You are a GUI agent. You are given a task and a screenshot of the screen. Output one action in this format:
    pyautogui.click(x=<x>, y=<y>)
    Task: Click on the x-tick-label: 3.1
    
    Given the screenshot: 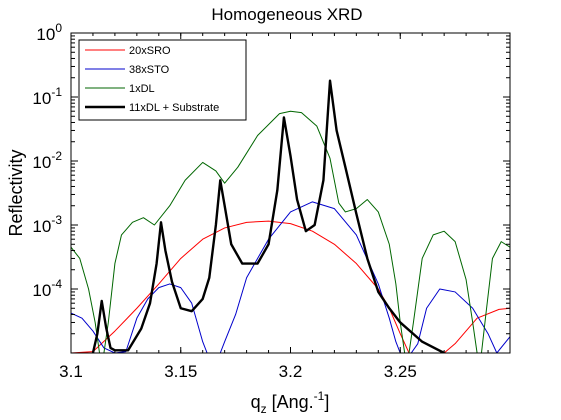 What is the action you would take?
    pyautogui.click(x=71, y=371)
    